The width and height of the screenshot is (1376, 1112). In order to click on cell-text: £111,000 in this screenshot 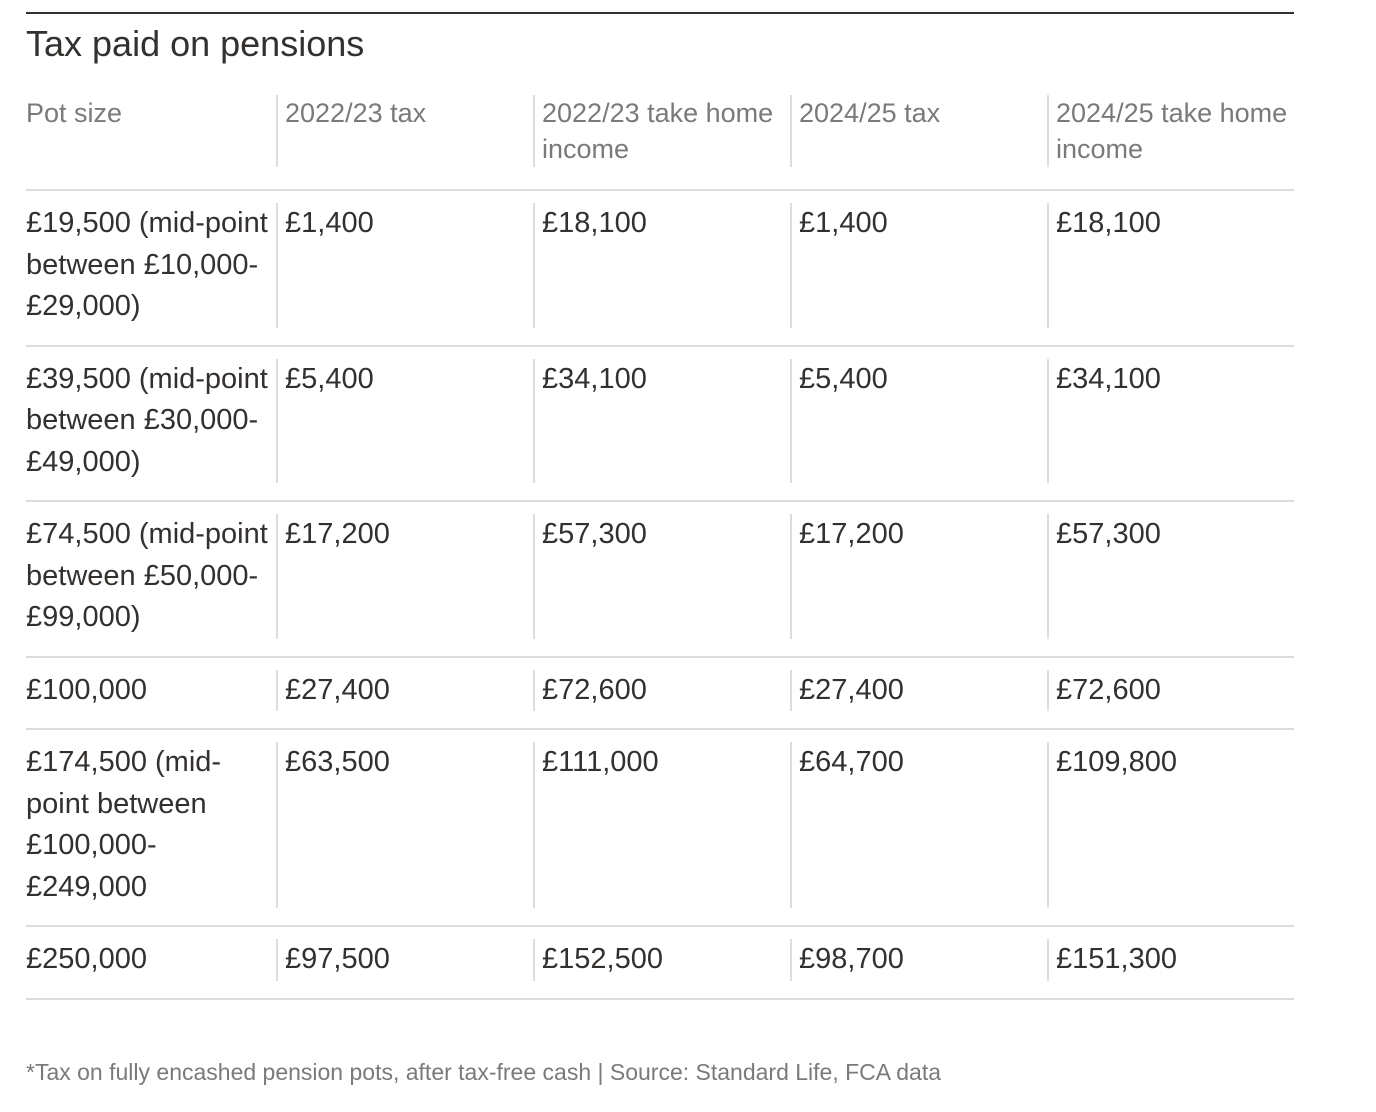, I will do `click(661, 825)`.